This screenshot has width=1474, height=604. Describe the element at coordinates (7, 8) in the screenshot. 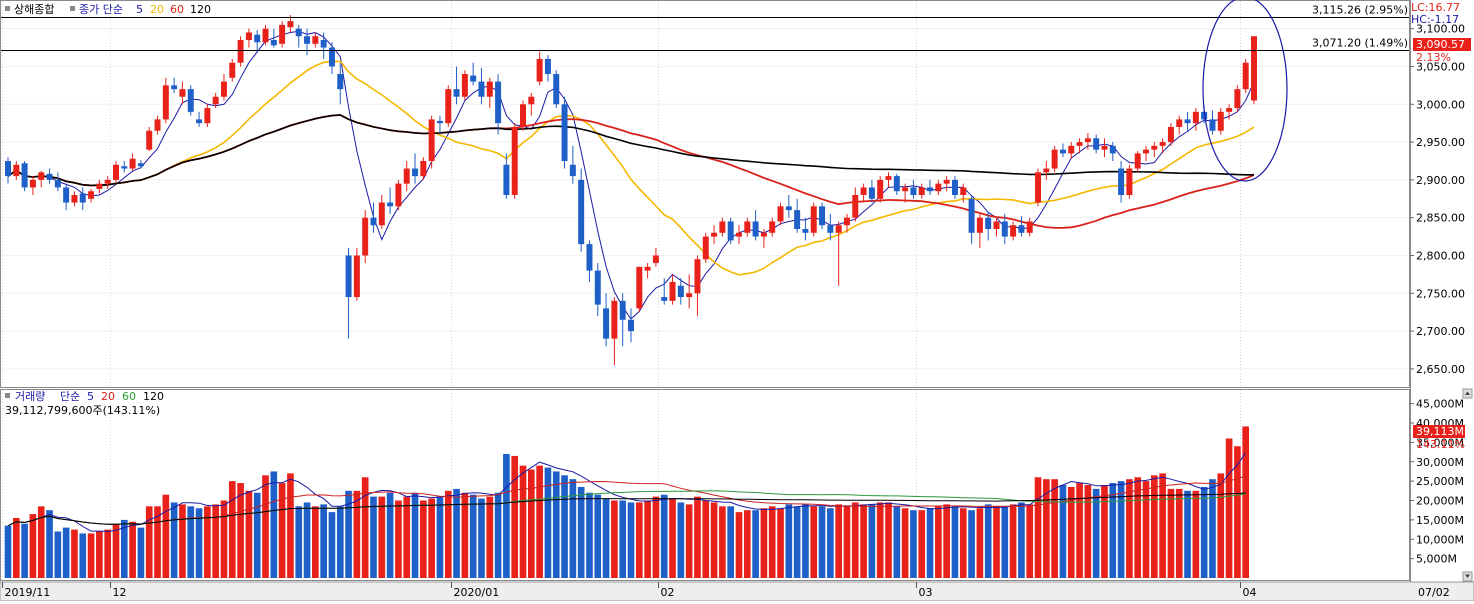

I see `price-legend-marker-icon` at that location.